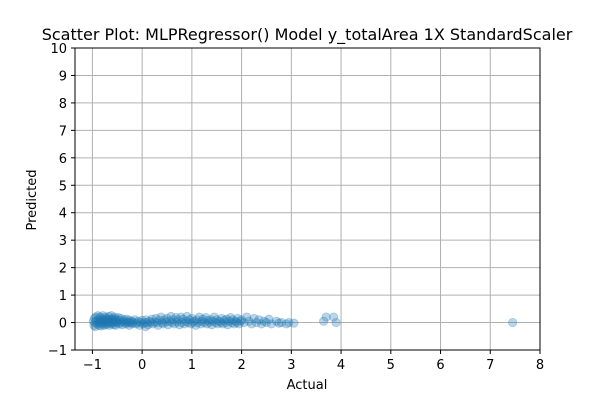 The image size is (600, 400). Describe the element at coordinates (63, 269) in the screenshot. I see `y-tick-label: 2` at that location.